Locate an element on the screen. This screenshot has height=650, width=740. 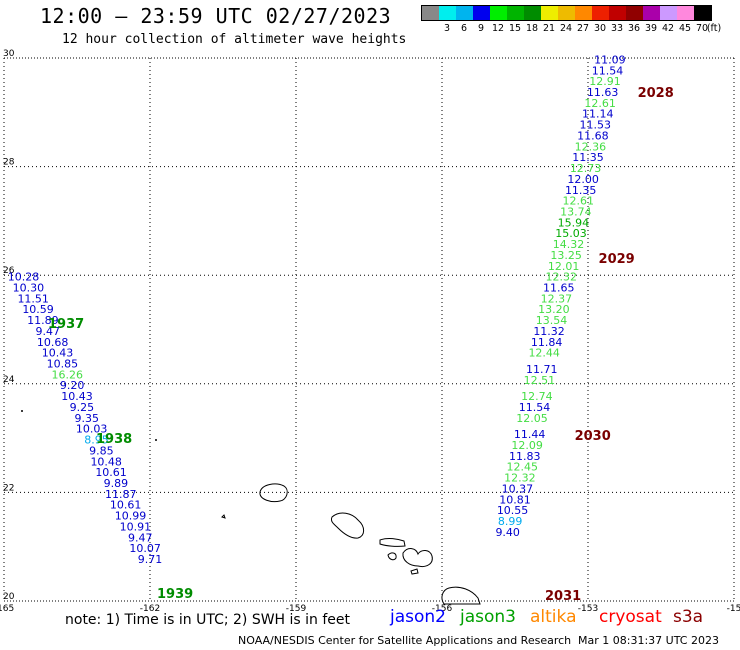
swh-value: 11.87 is located at coordinates (121, 494).